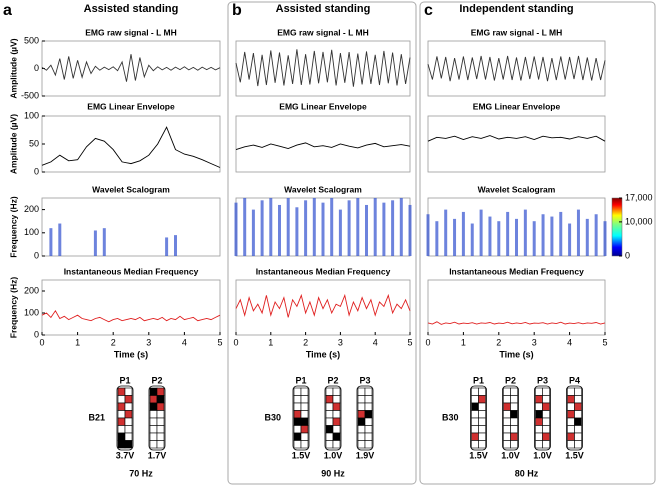 The image size is (658, 486). I want to click on x-axis-label: Time (s), so click(323, 354).